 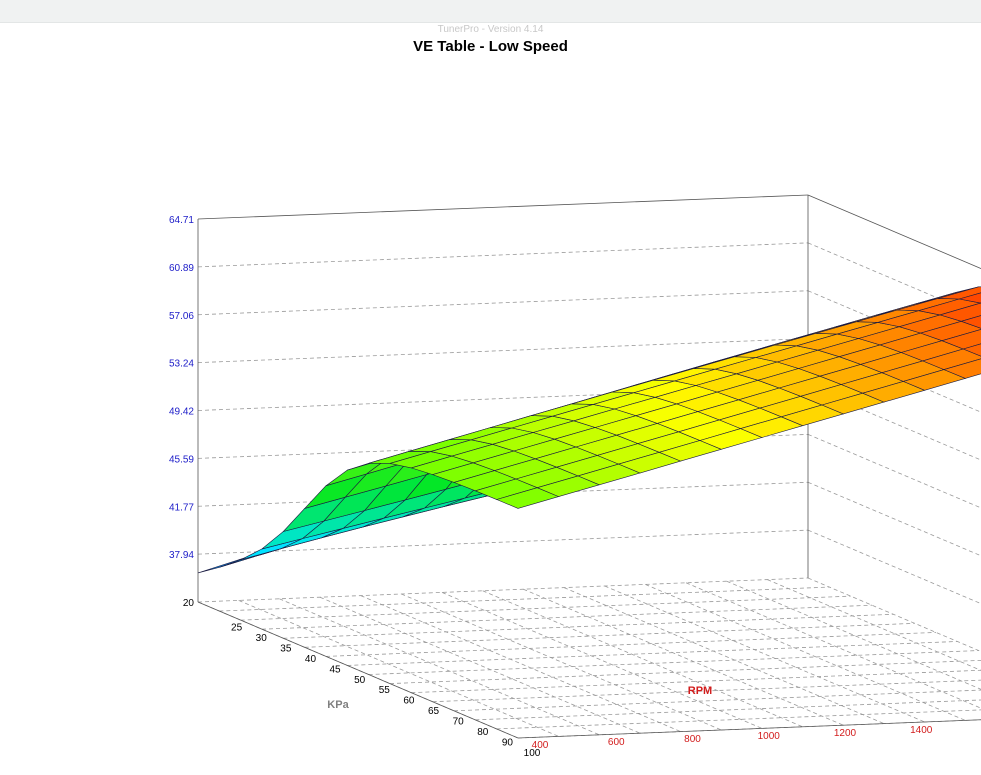 I want to click on top-right-edge, so click(x=894, y=231).